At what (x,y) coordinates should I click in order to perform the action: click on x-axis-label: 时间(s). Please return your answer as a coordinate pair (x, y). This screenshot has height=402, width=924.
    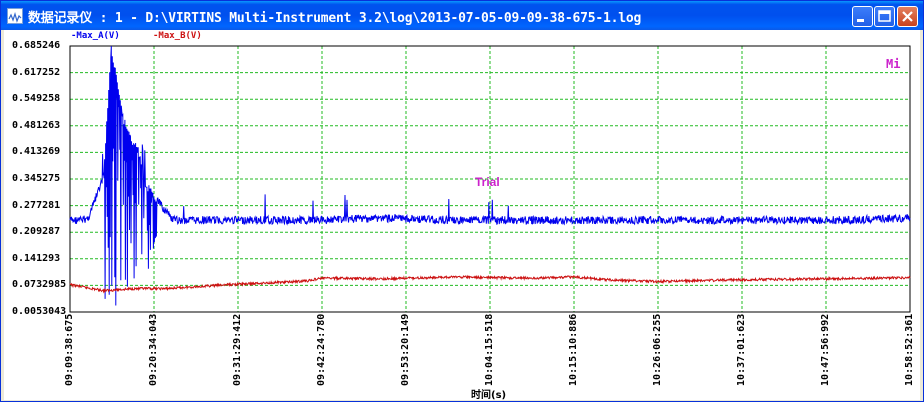
    Looking at the image, I should click on (489, 395).